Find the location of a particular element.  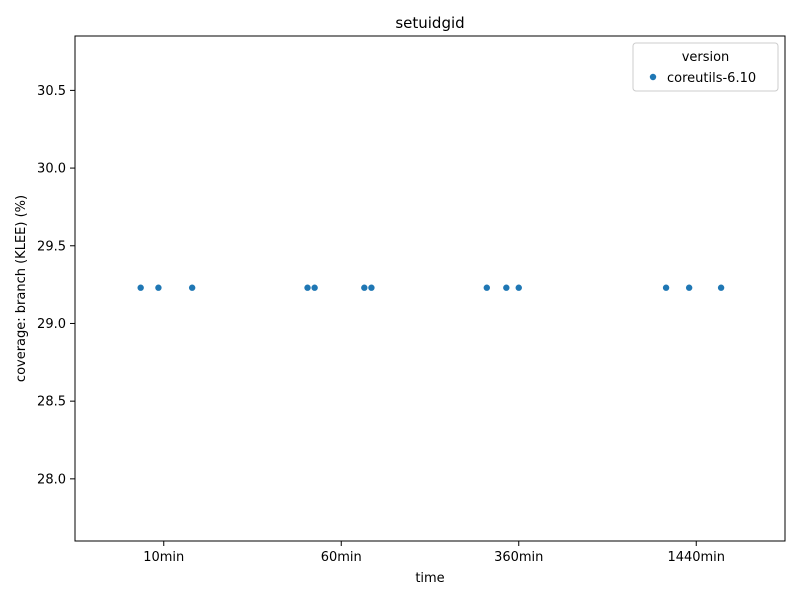

x-tick-label: 60min is located at coordinates (341, 557).